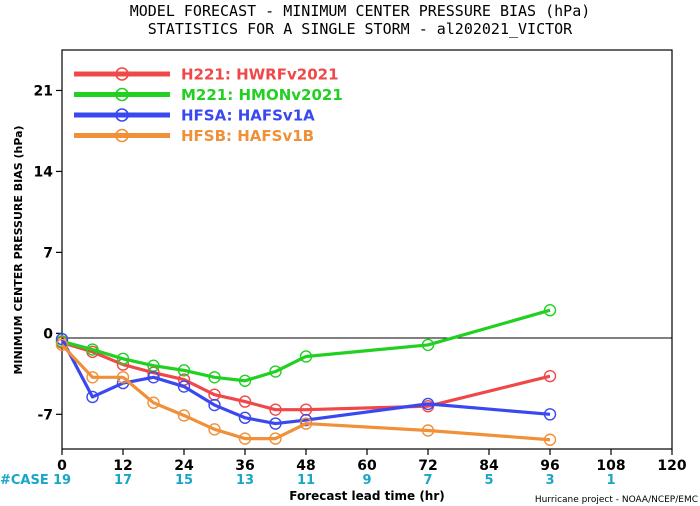 This screenshot has width=700, height=506. I want to click on y-axis-label: MINIMUM CENTER PRESSURE BIAS (hPa), so click(18, 249).